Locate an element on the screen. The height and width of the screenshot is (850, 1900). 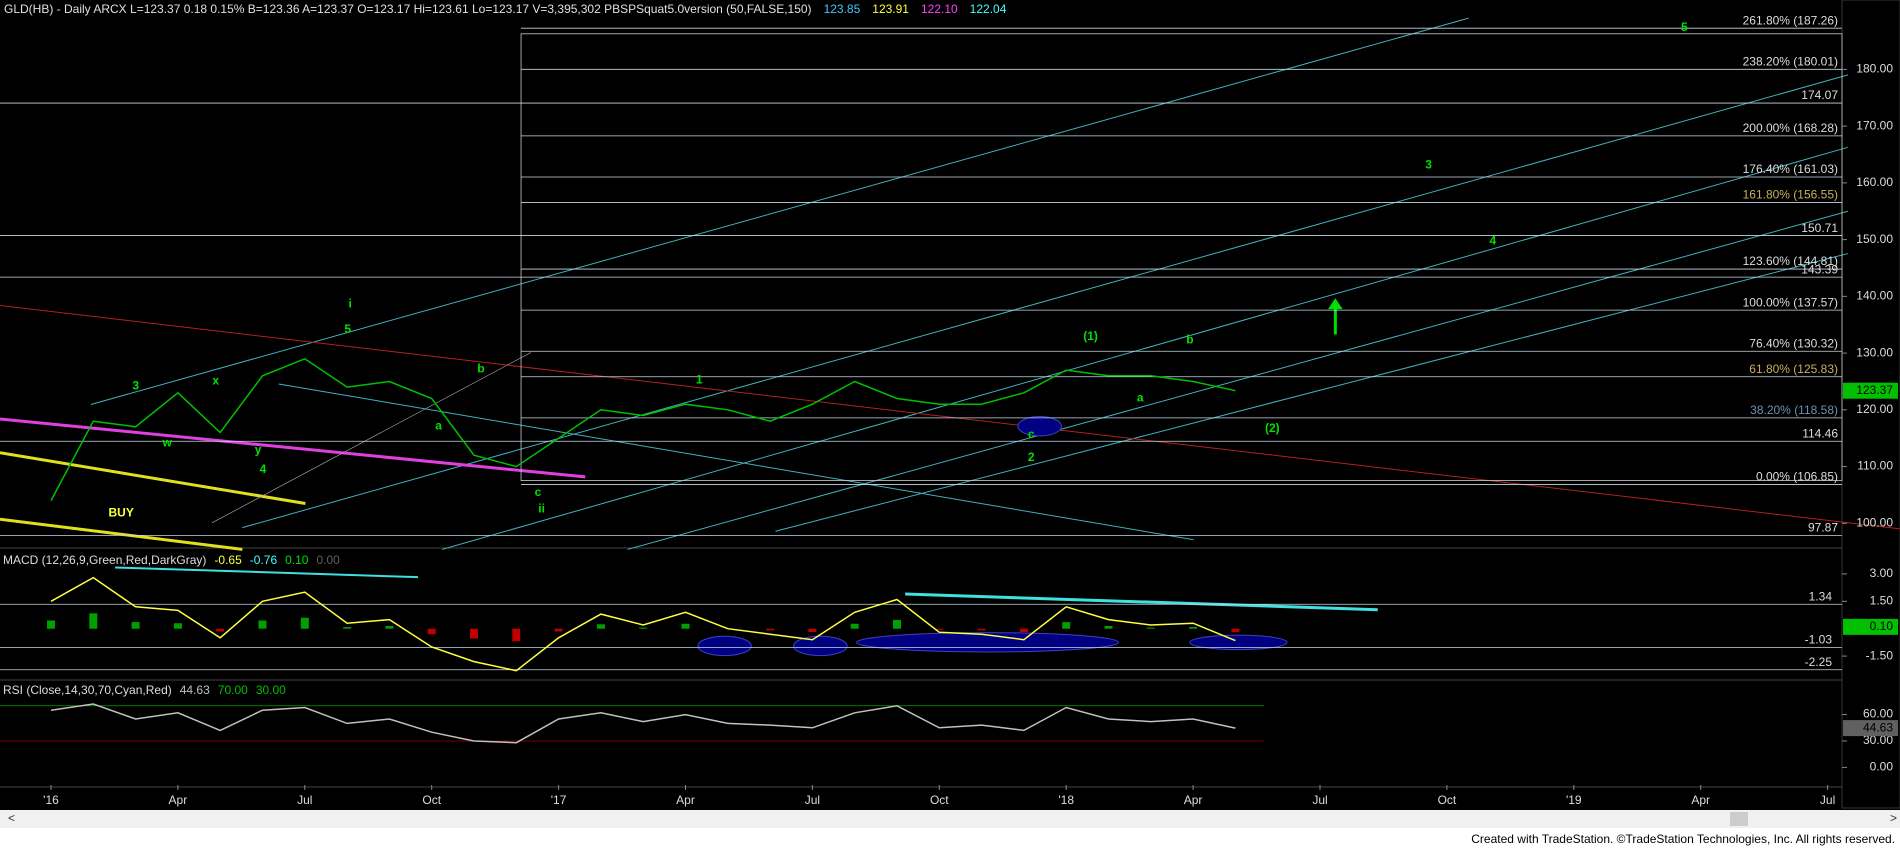
level-label: 261.80% (187.26) is located at coordinates (1790, 20).